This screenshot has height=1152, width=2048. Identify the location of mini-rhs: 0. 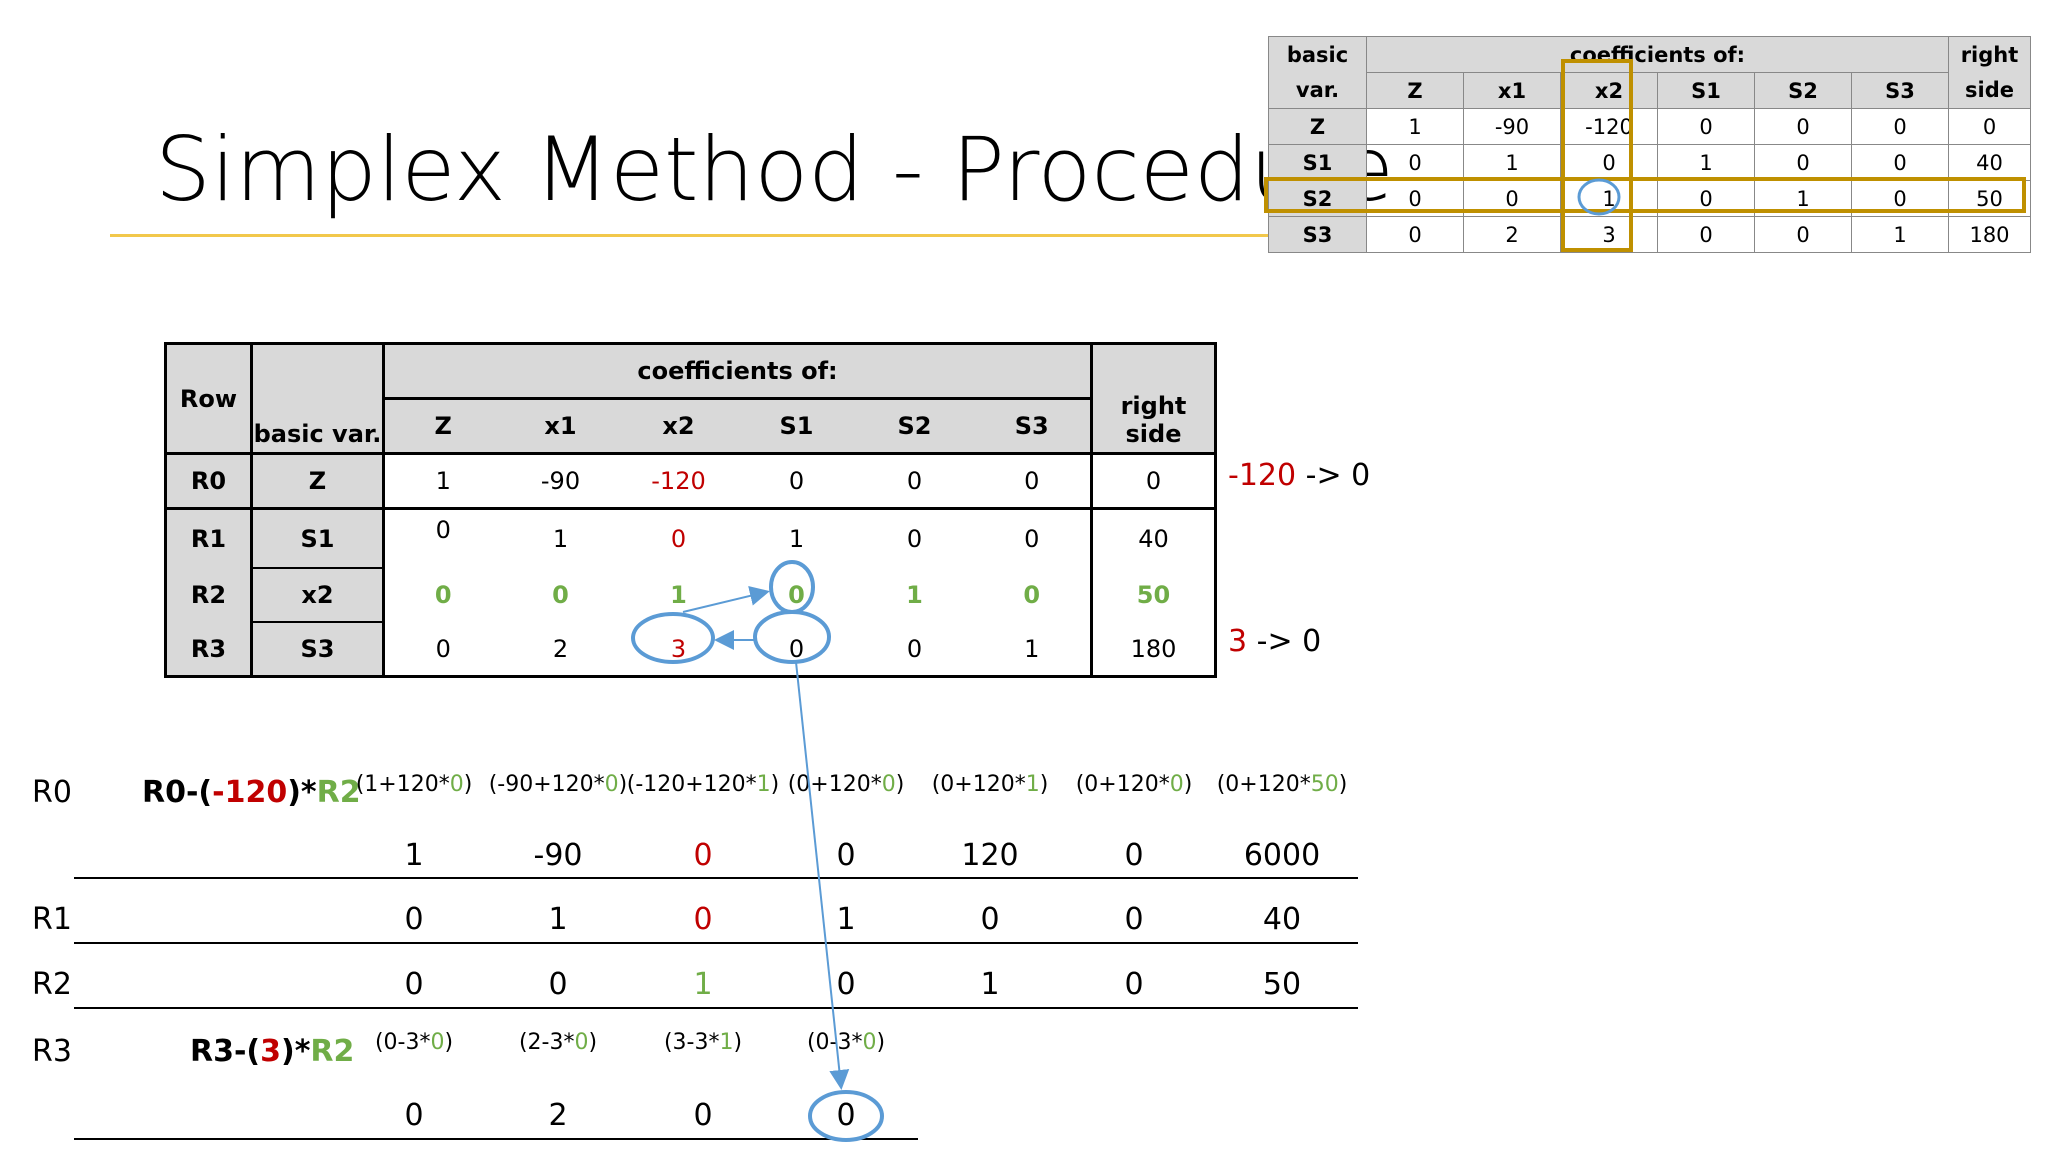
(1989, 126).